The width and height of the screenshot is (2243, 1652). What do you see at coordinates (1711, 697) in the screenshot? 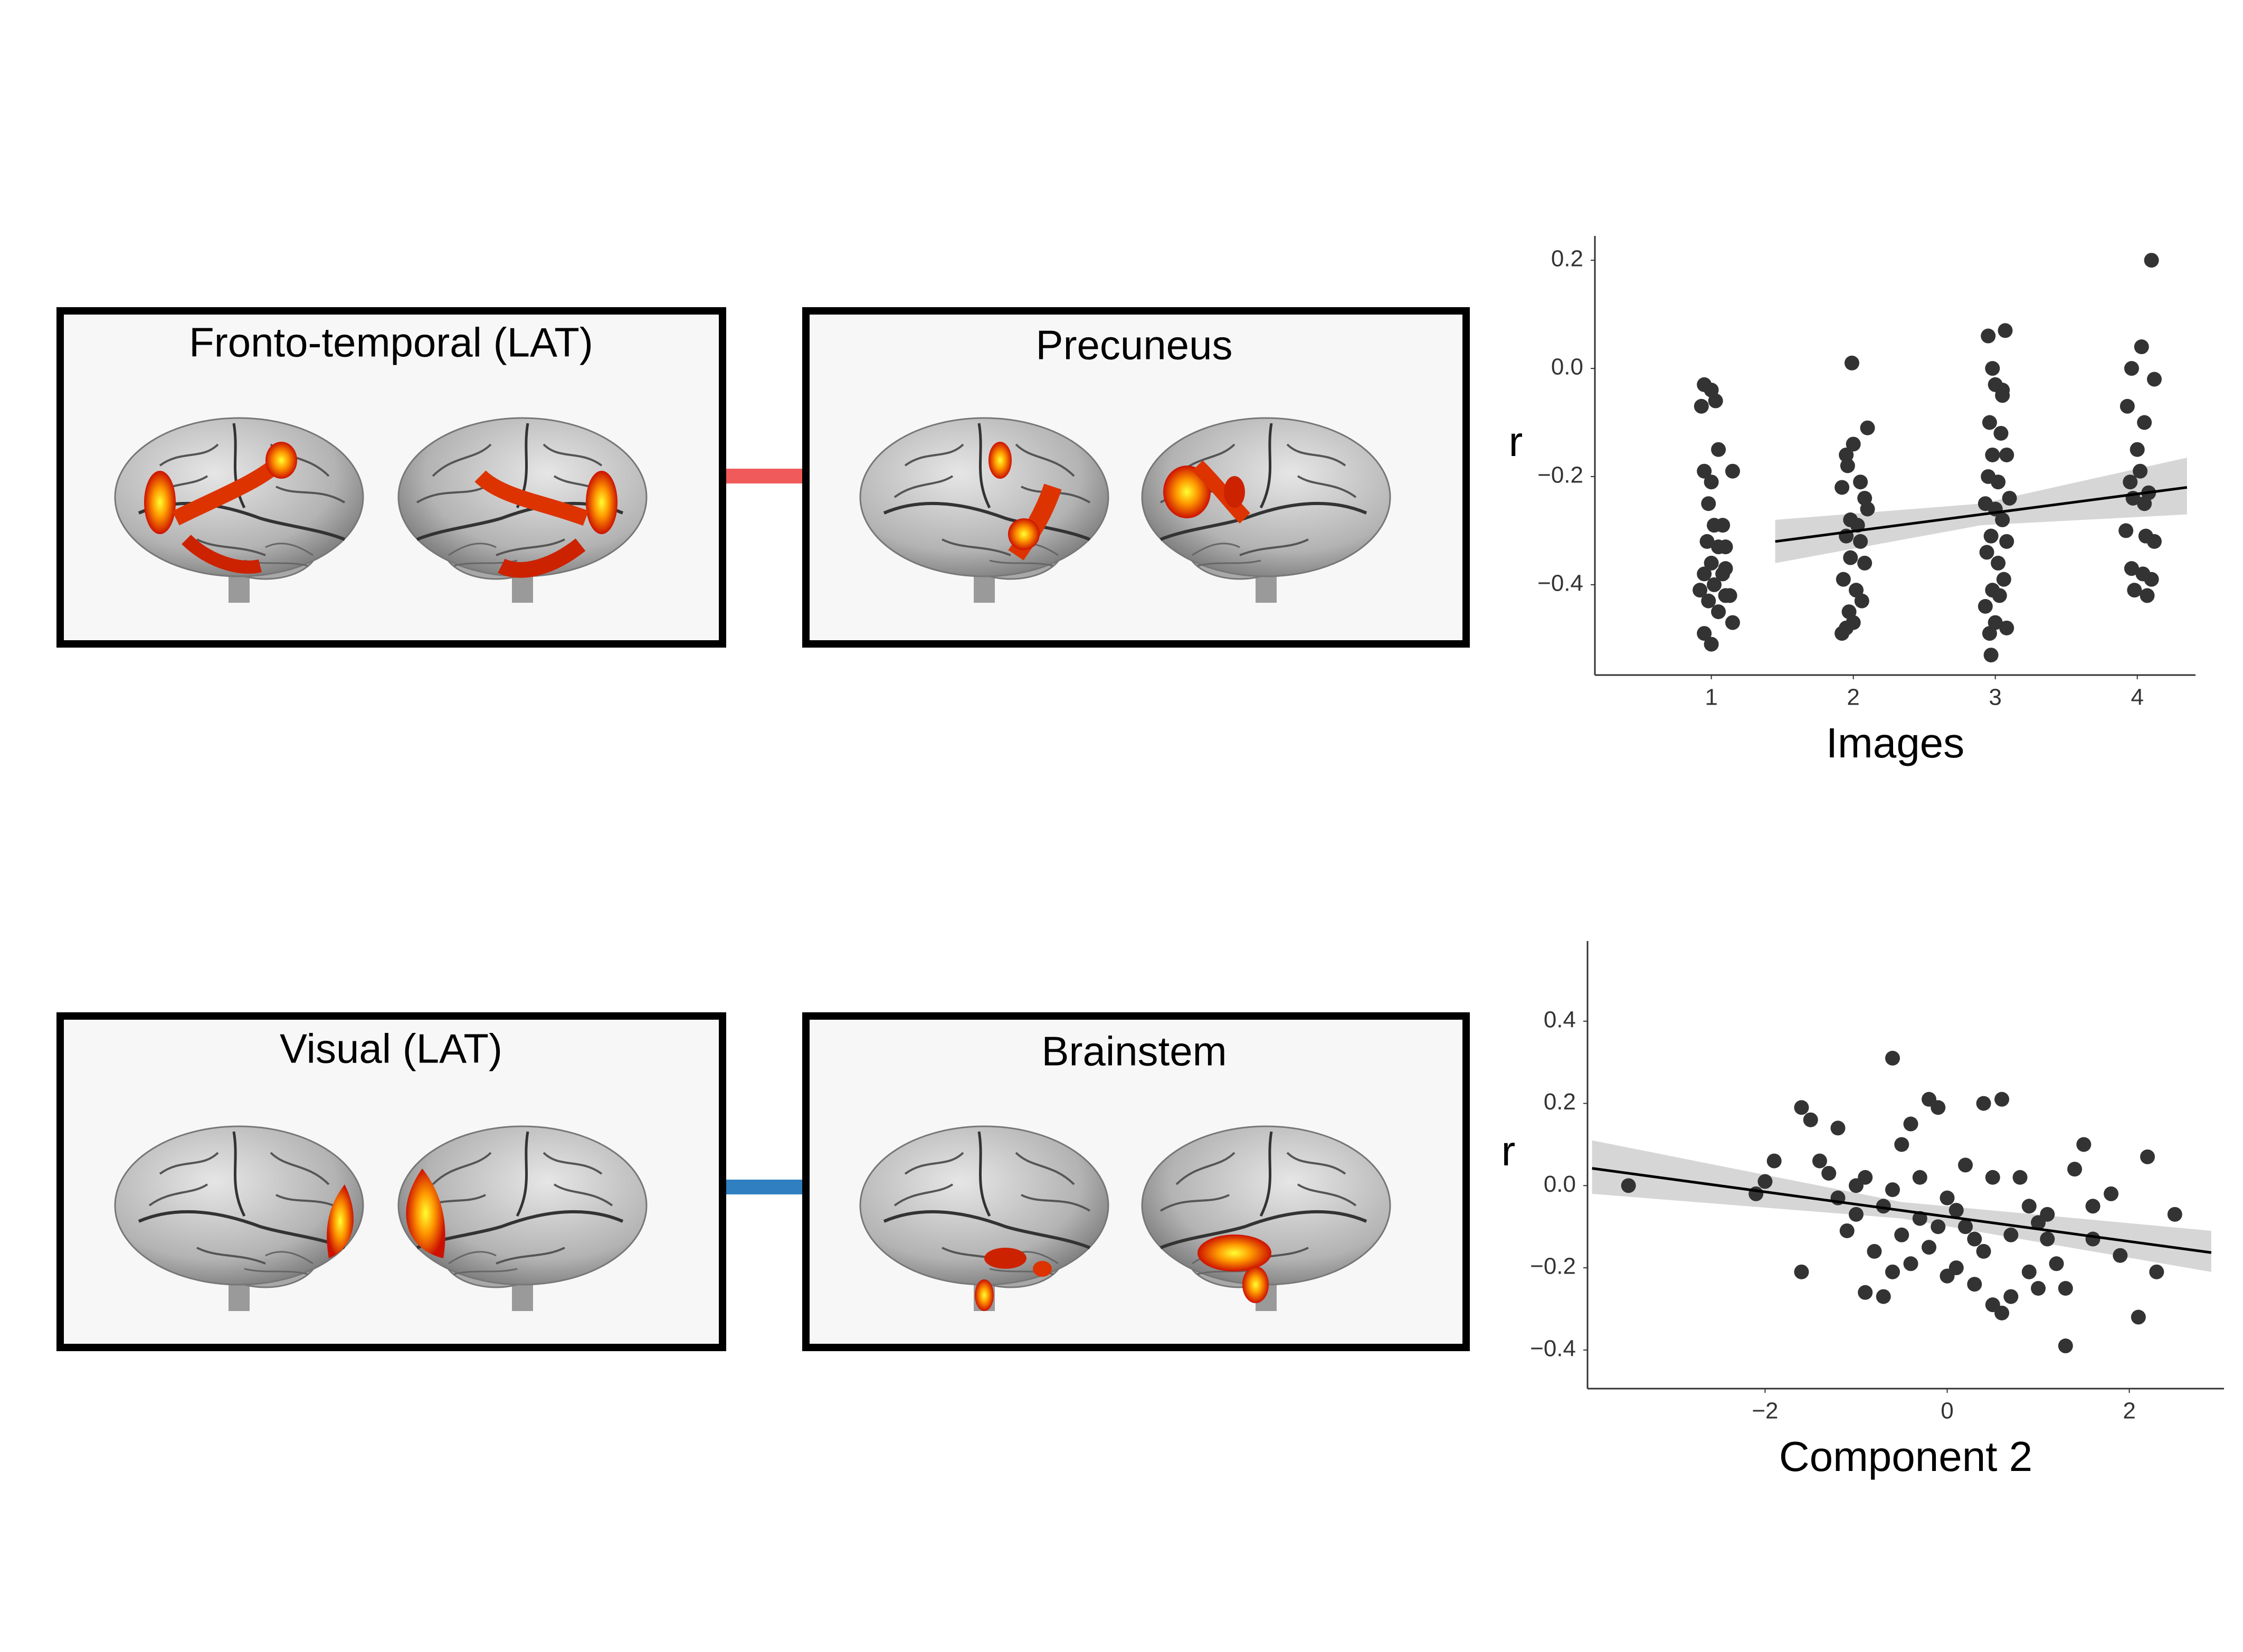
I see `x-tick-label: 1` at bounding box center [1711, 697].